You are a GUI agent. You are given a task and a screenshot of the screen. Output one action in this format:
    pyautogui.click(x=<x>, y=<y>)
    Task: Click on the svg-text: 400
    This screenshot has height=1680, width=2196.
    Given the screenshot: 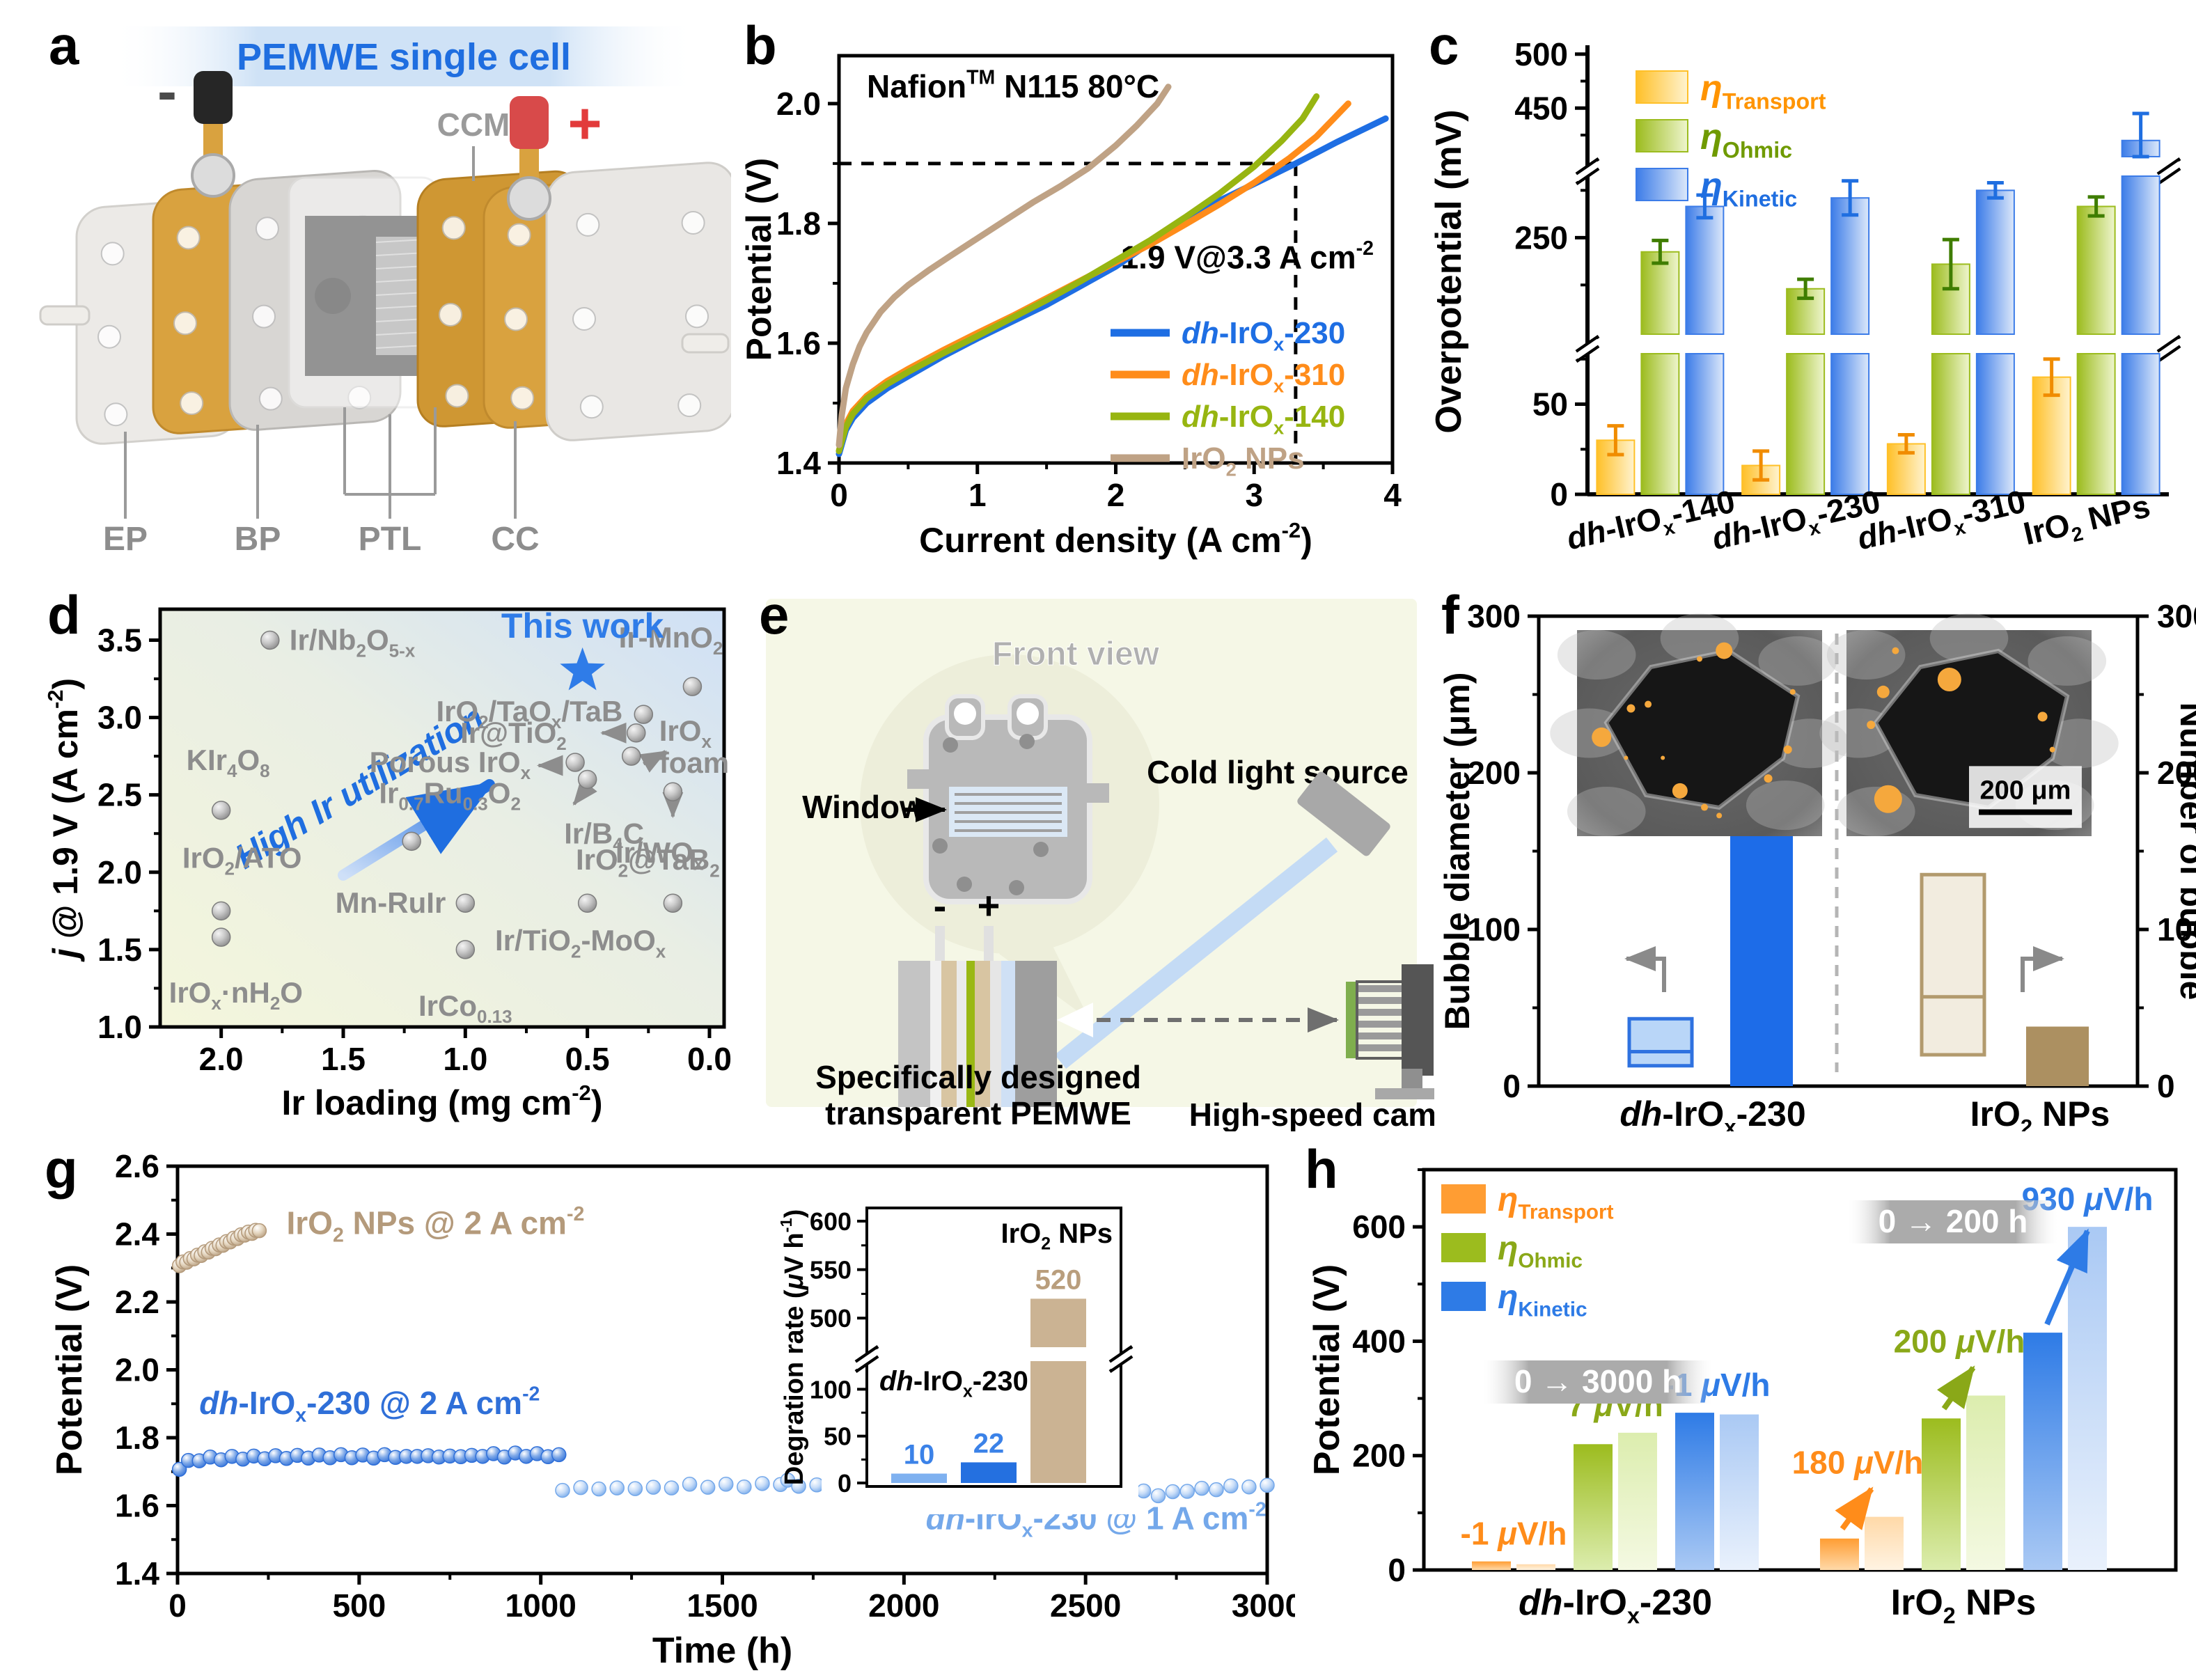 What is the action you would take?
    pyautogui.click(x=1379, y=1341)
    